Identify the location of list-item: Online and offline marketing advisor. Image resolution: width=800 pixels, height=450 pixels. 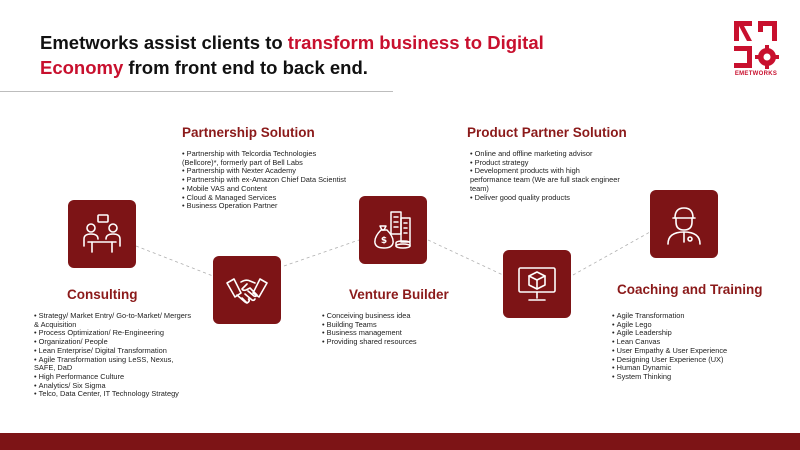
(546, 154).